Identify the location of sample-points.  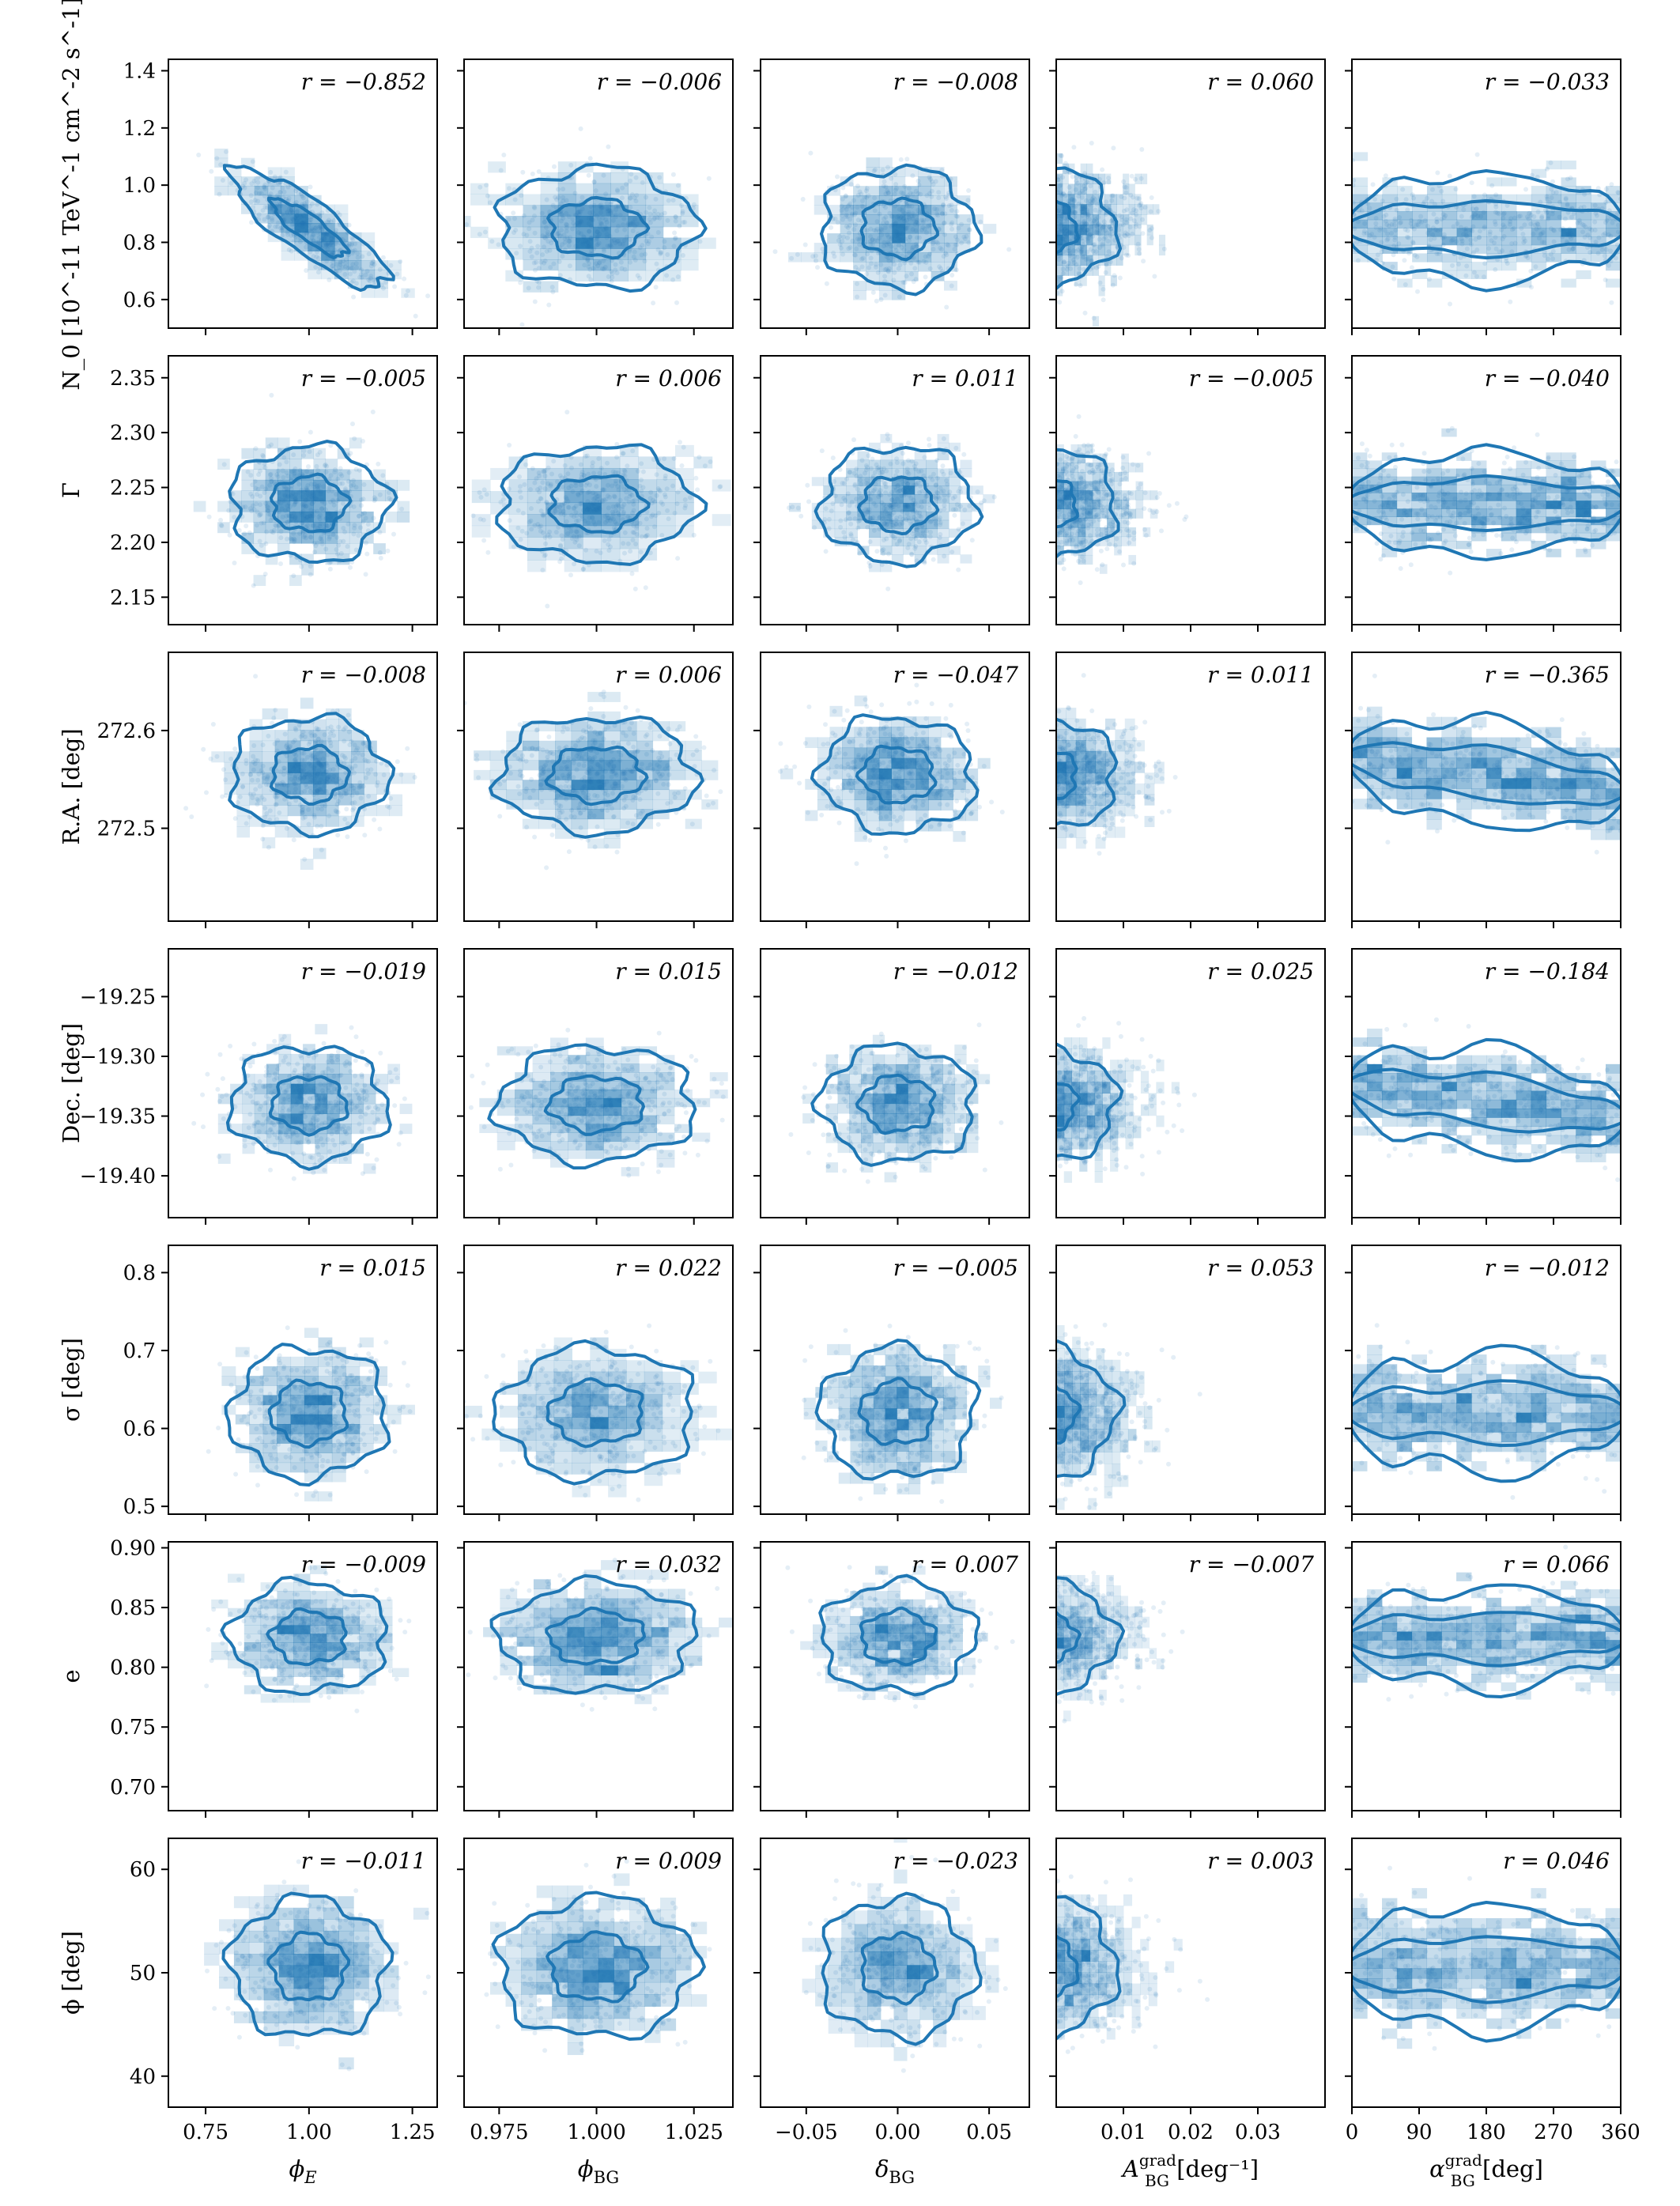
(1111, 231).